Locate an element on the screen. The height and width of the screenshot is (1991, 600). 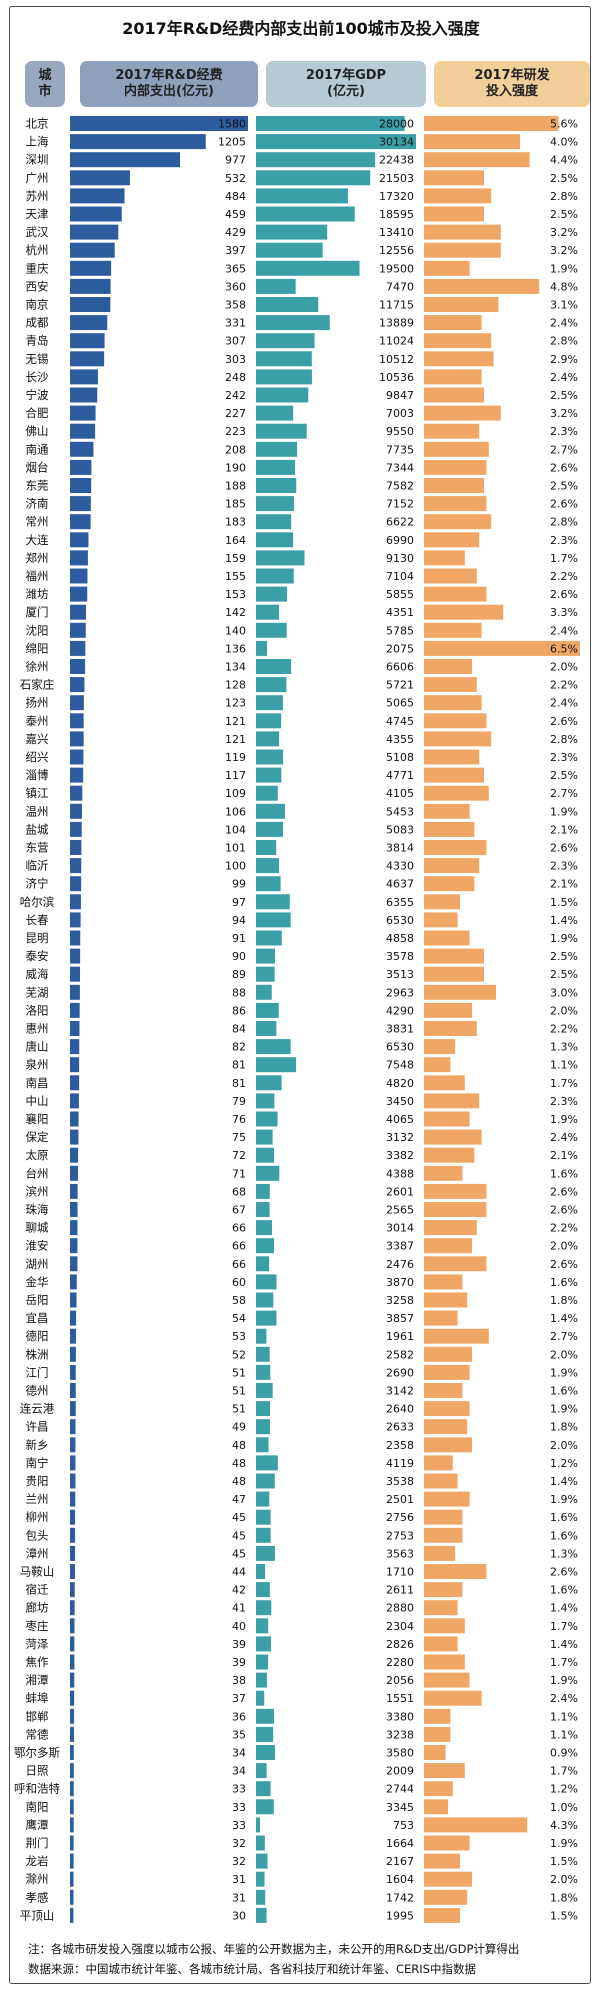
intensity-value-label: 1.6% is located at coordinates (564, 1391).